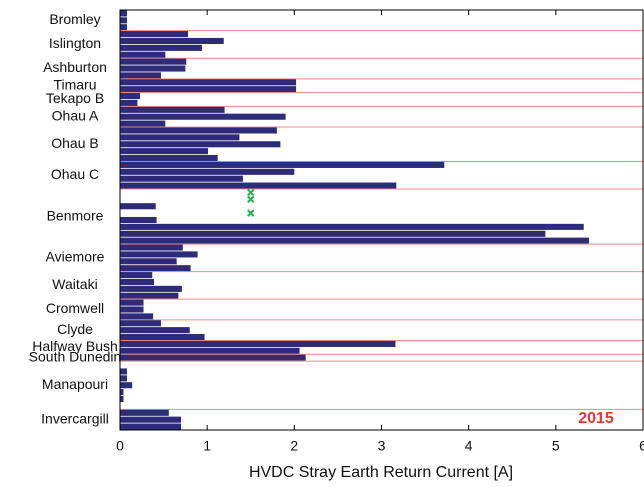 Image resolution: width=644 pixels, height=487 pixels. I want to click on annotation: 2015, so click(596, 418).